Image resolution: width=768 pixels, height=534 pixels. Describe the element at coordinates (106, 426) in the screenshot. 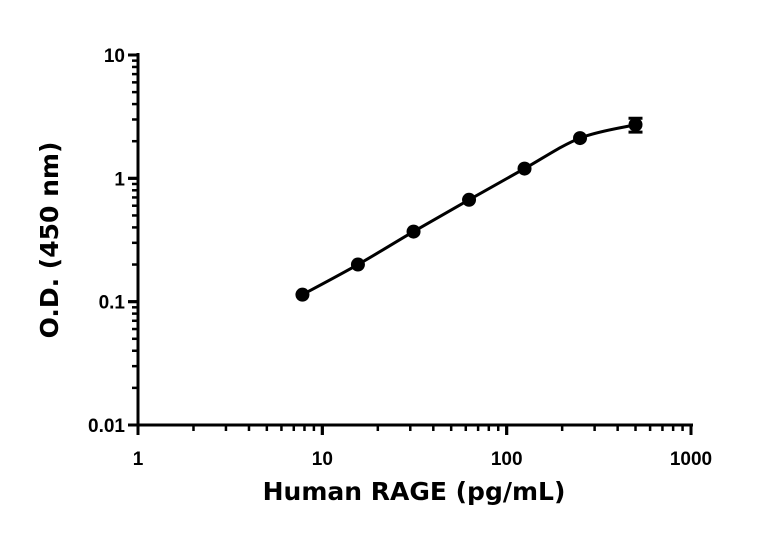

I see `y-tick-label: 0.01` at that location.